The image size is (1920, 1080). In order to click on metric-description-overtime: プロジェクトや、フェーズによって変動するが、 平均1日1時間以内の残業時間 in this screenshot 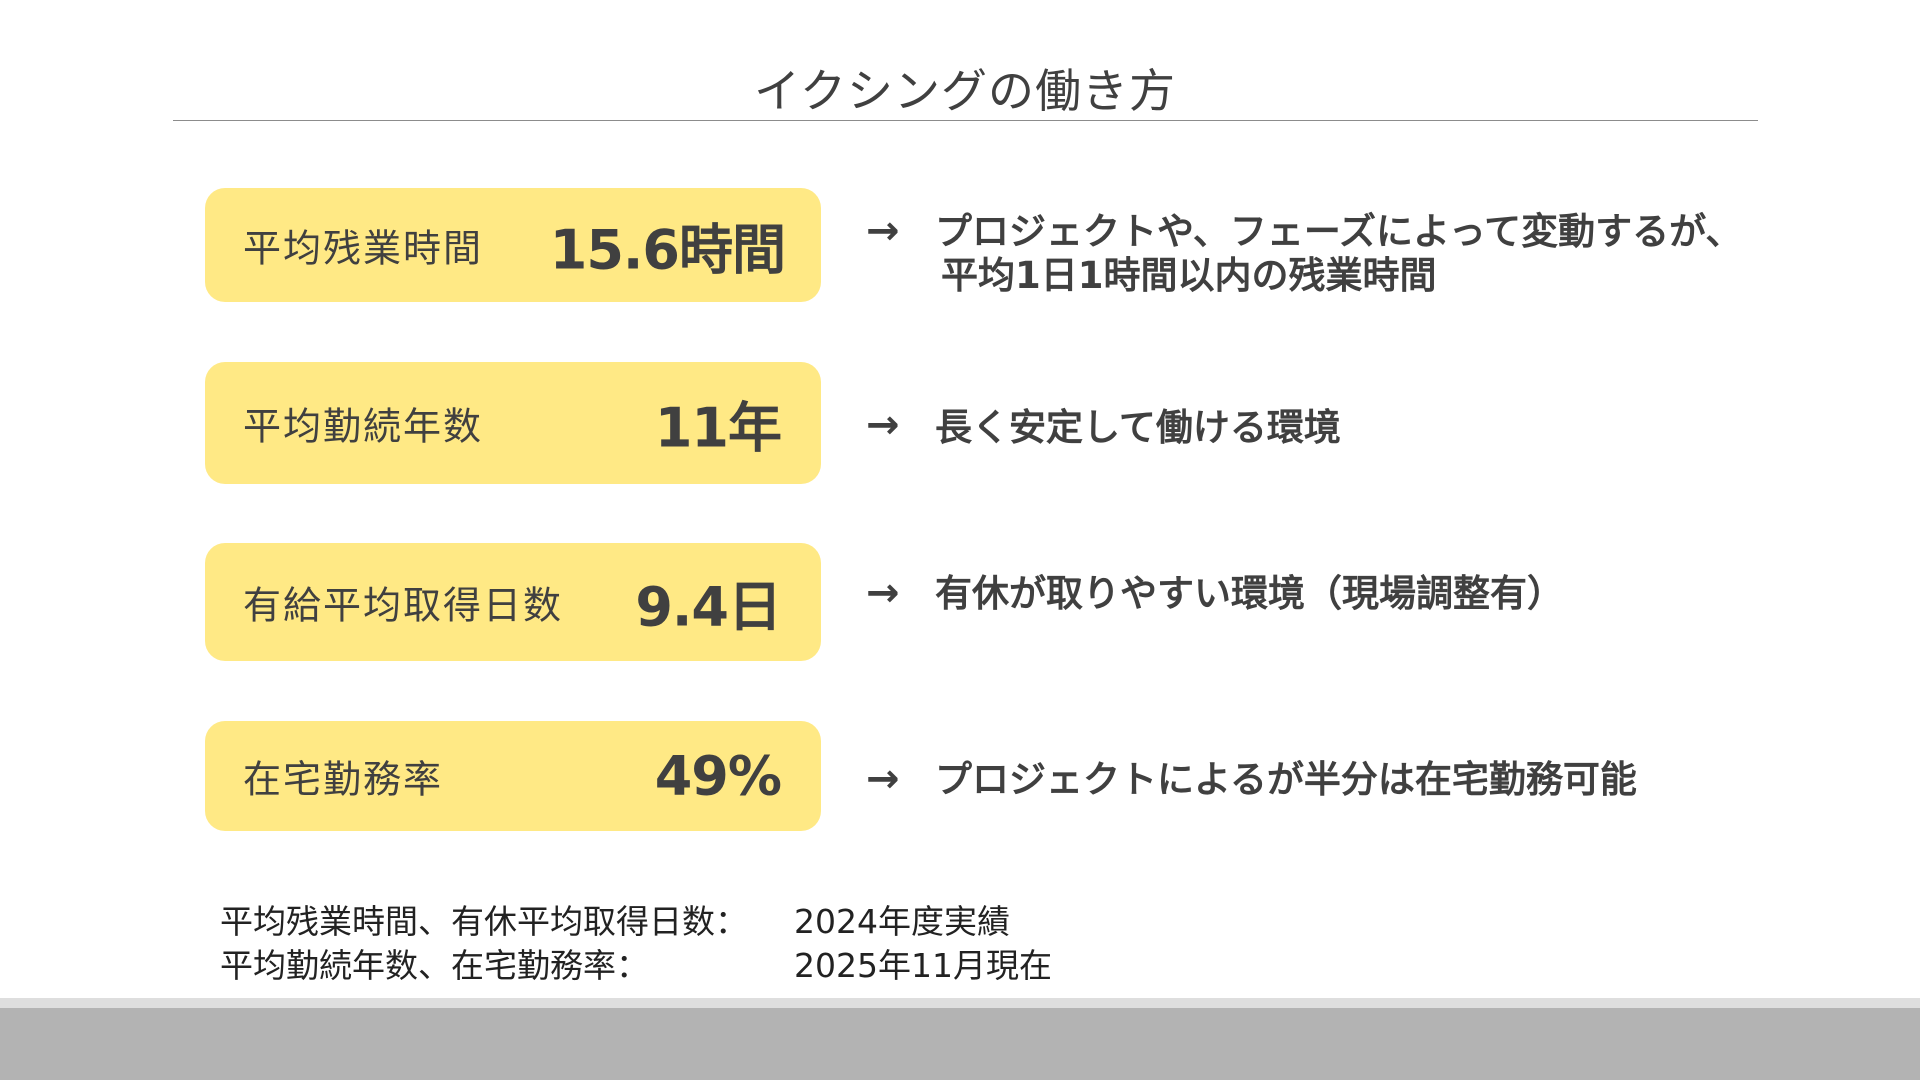, I will do `click(1338, 254)`.